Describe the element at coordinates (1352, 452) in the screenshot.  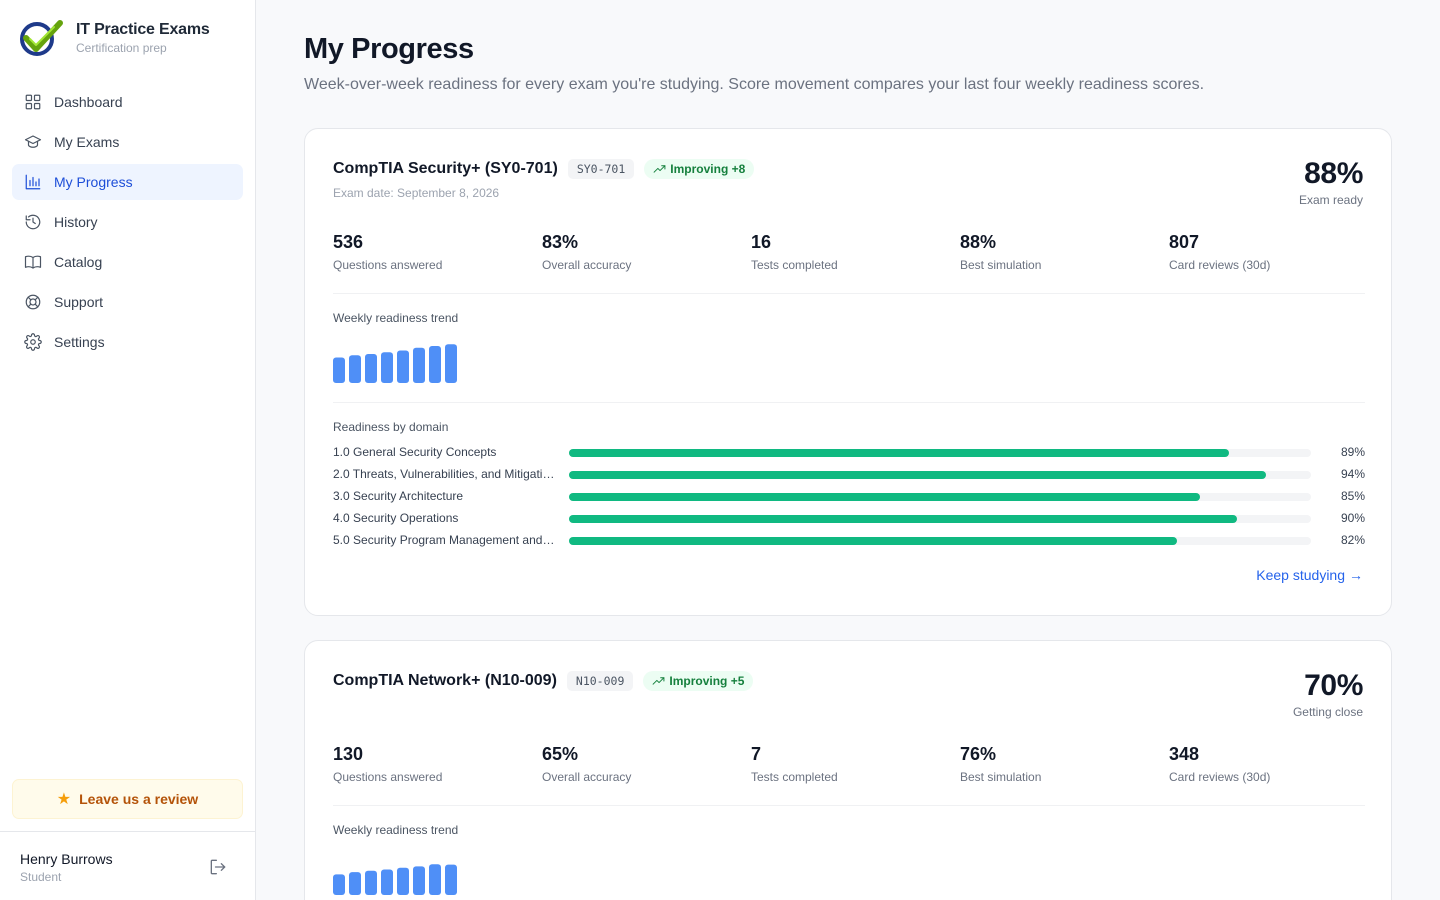
I see `domain-percent: 89%` at that location.